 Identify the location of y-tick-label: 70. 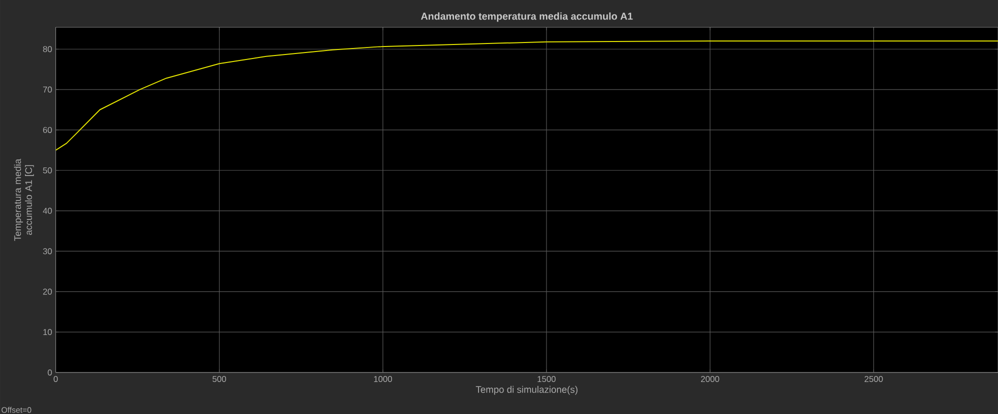
(47, 89).